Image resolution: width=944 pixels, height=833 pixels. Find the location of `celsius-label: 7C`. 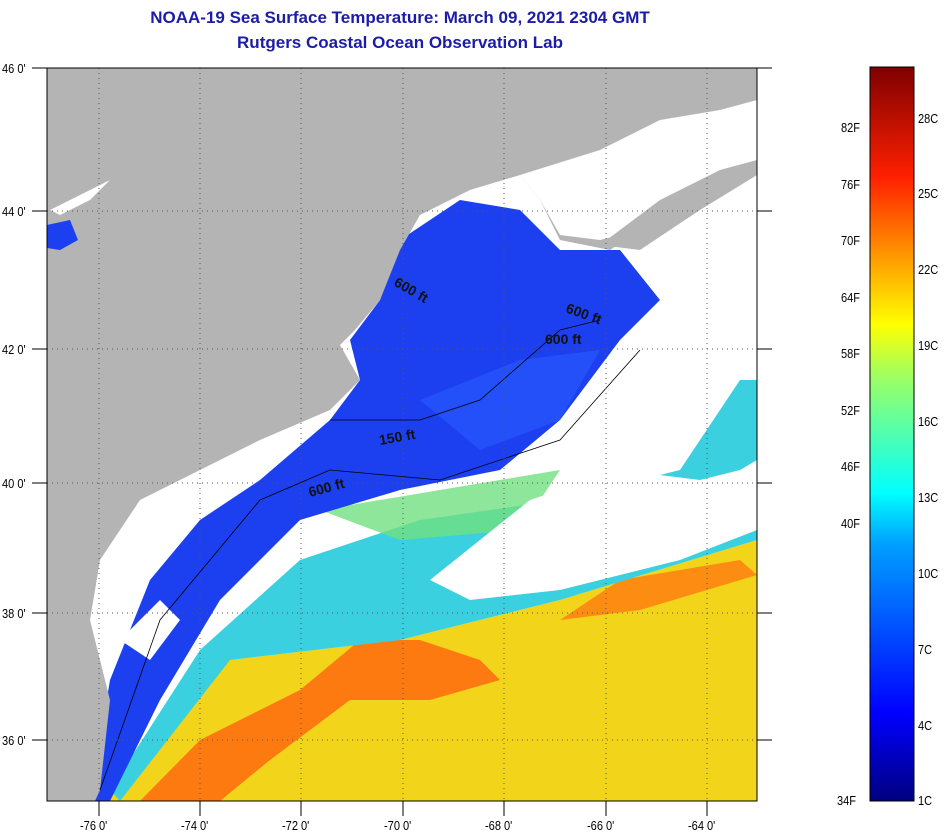

celsius-label: 7C is located at coordinates (925, 649).